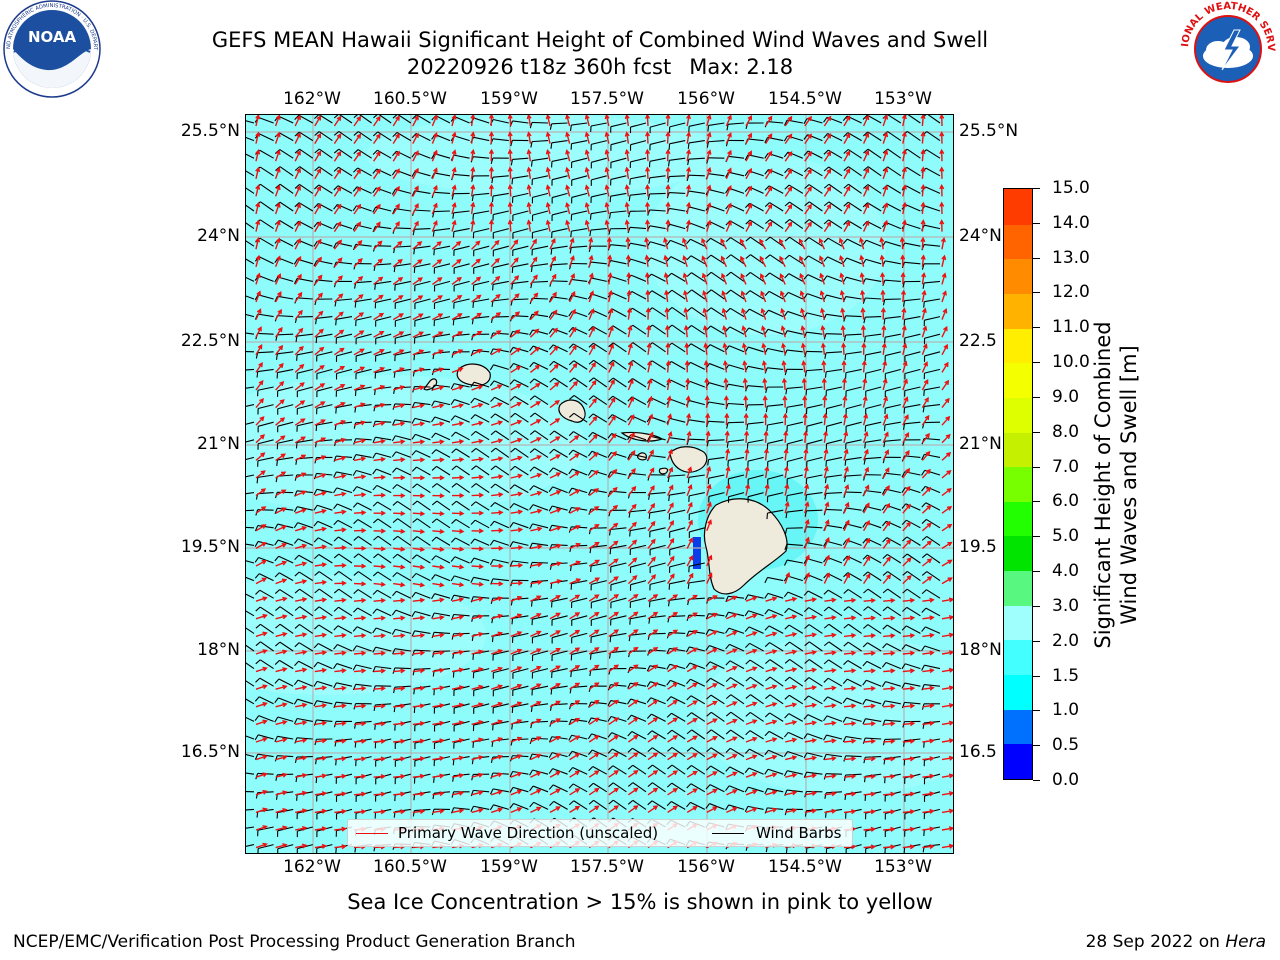 Image resolution: width=1280 pixels, height=960 pixels. I want to click on max-value: Max: 2.18, so click(741, 67).